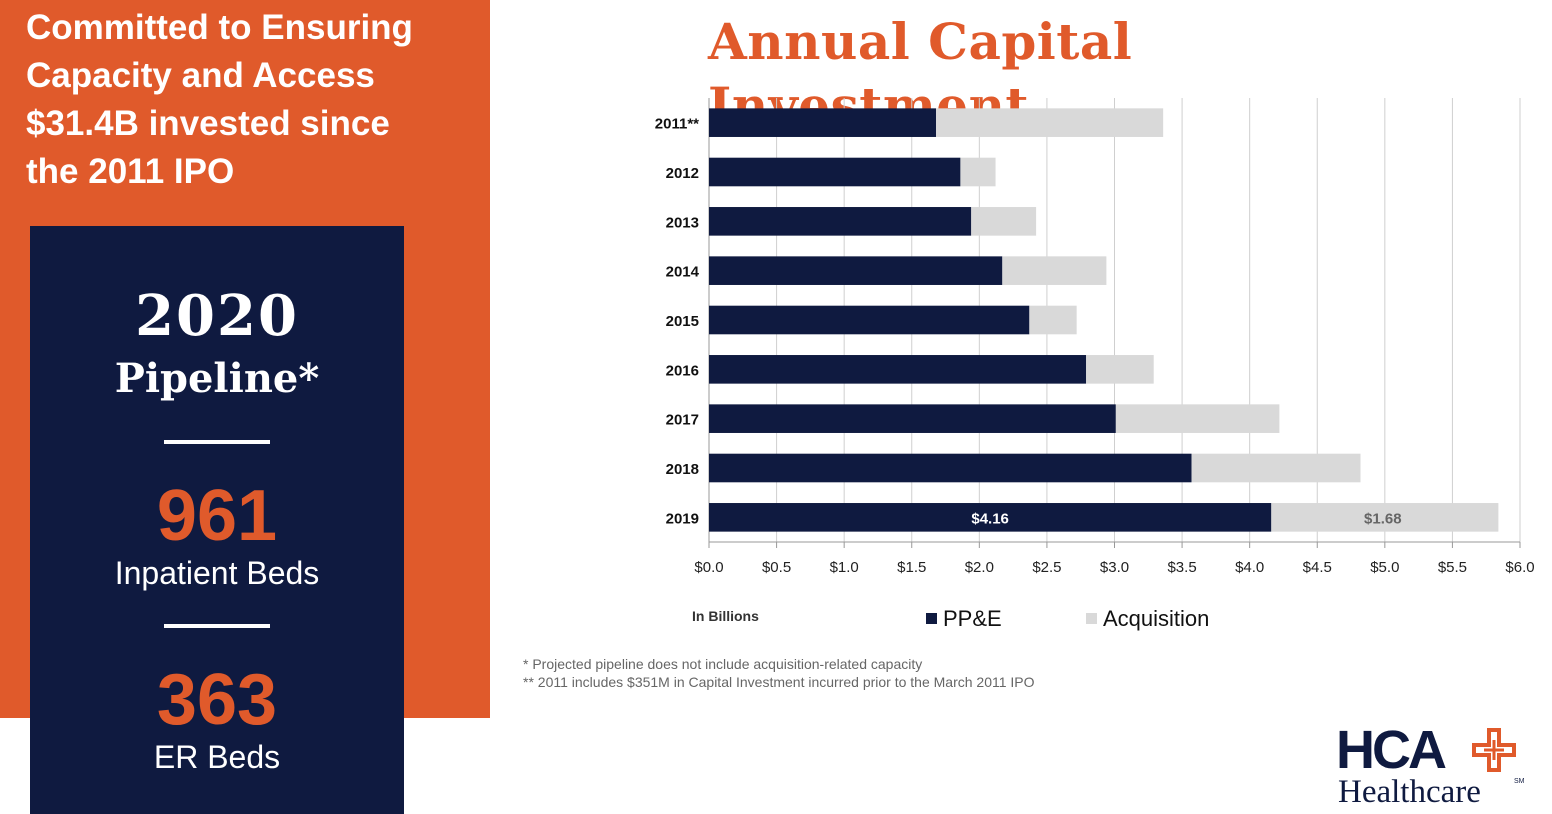  What do you see at coordinates (1409, 792) in the screenshot?
I see `logo-subtext: Healthcare` at bounding box center [1409, 792].